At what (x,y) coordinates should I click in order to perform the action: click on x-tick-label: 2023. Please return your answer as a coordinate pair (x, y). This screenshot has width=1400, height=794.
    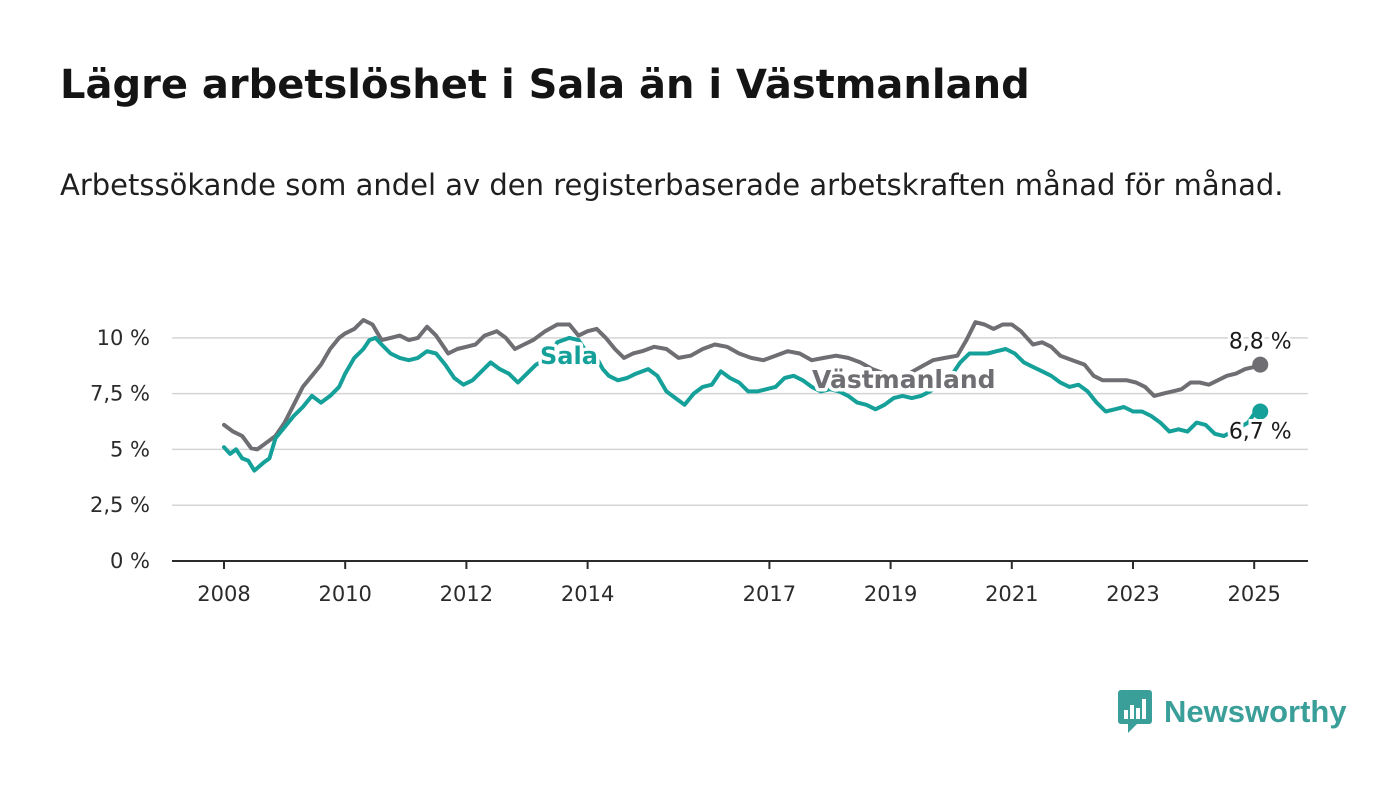
    Looking at the image, I should click on (1132, 594).